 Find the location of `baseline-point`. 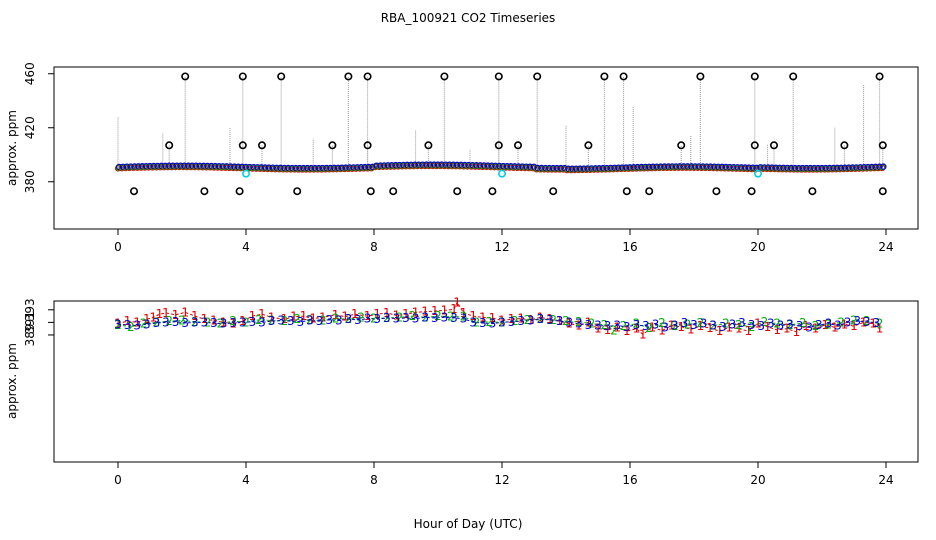

baseline-point is located at coordinates (372, 167).